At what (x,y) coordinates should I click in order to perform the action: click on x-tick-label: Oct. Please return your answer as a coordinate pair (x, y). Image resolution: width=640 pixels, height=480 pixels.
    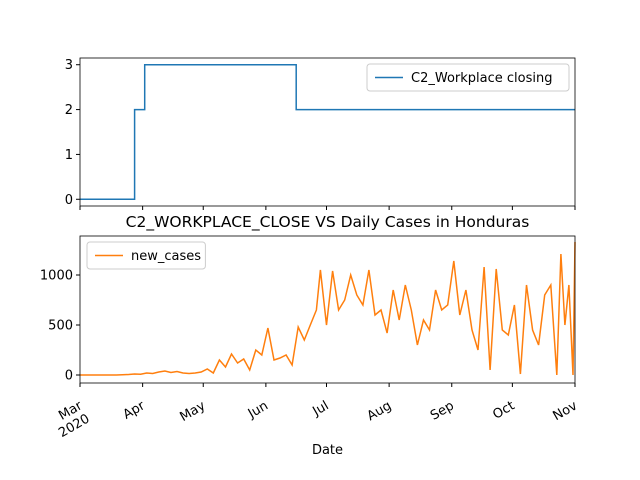
    Looking at the image, I should click on (503, 410).